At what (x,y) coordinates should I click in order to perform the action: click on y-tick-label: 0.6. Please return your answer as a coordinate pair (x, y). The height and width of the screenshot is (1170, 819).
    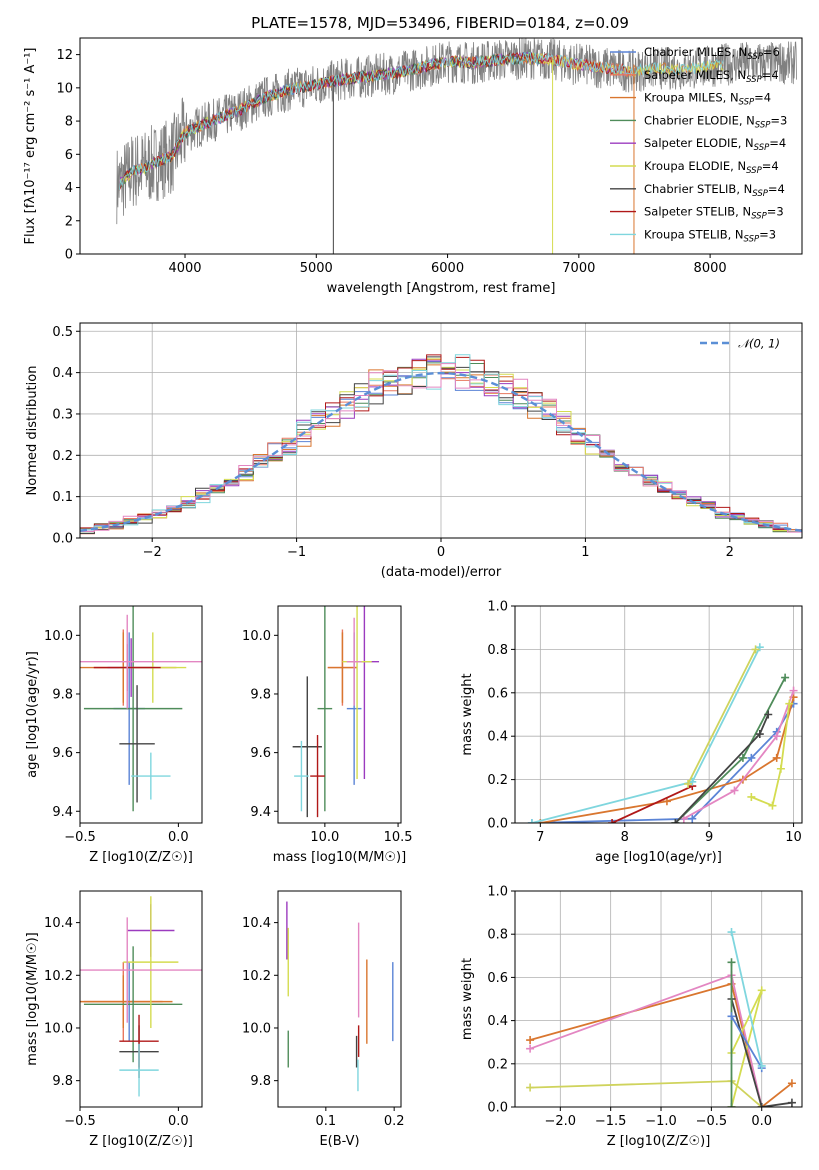
    Looking at the image, I should click on (497, 978).